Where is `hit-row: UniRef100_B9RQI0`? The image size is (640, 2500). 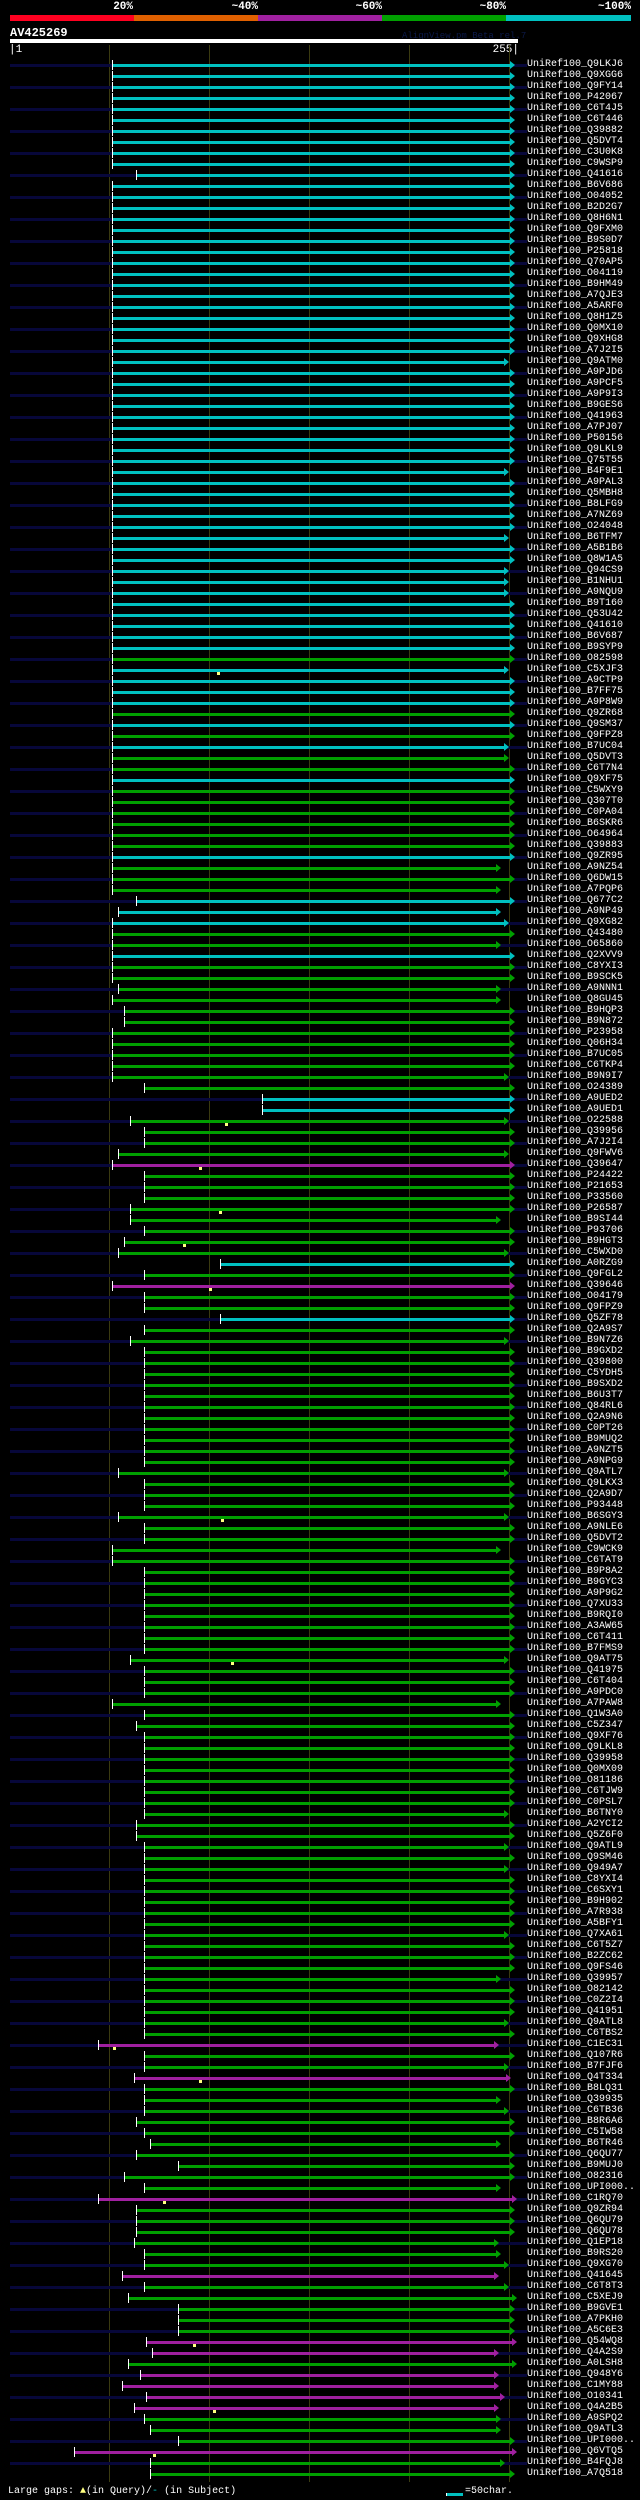
hit-row: UniRef100_B9RQI0 is located at coordinates (320, 1616).